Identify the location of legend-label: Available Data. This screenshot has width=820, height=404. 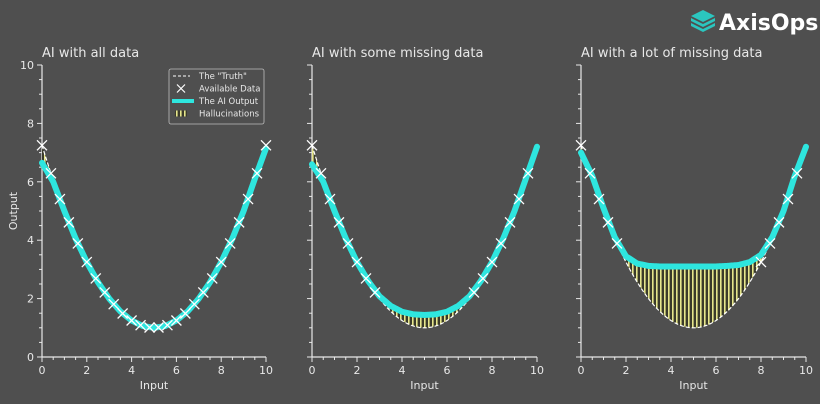
(229, 90).